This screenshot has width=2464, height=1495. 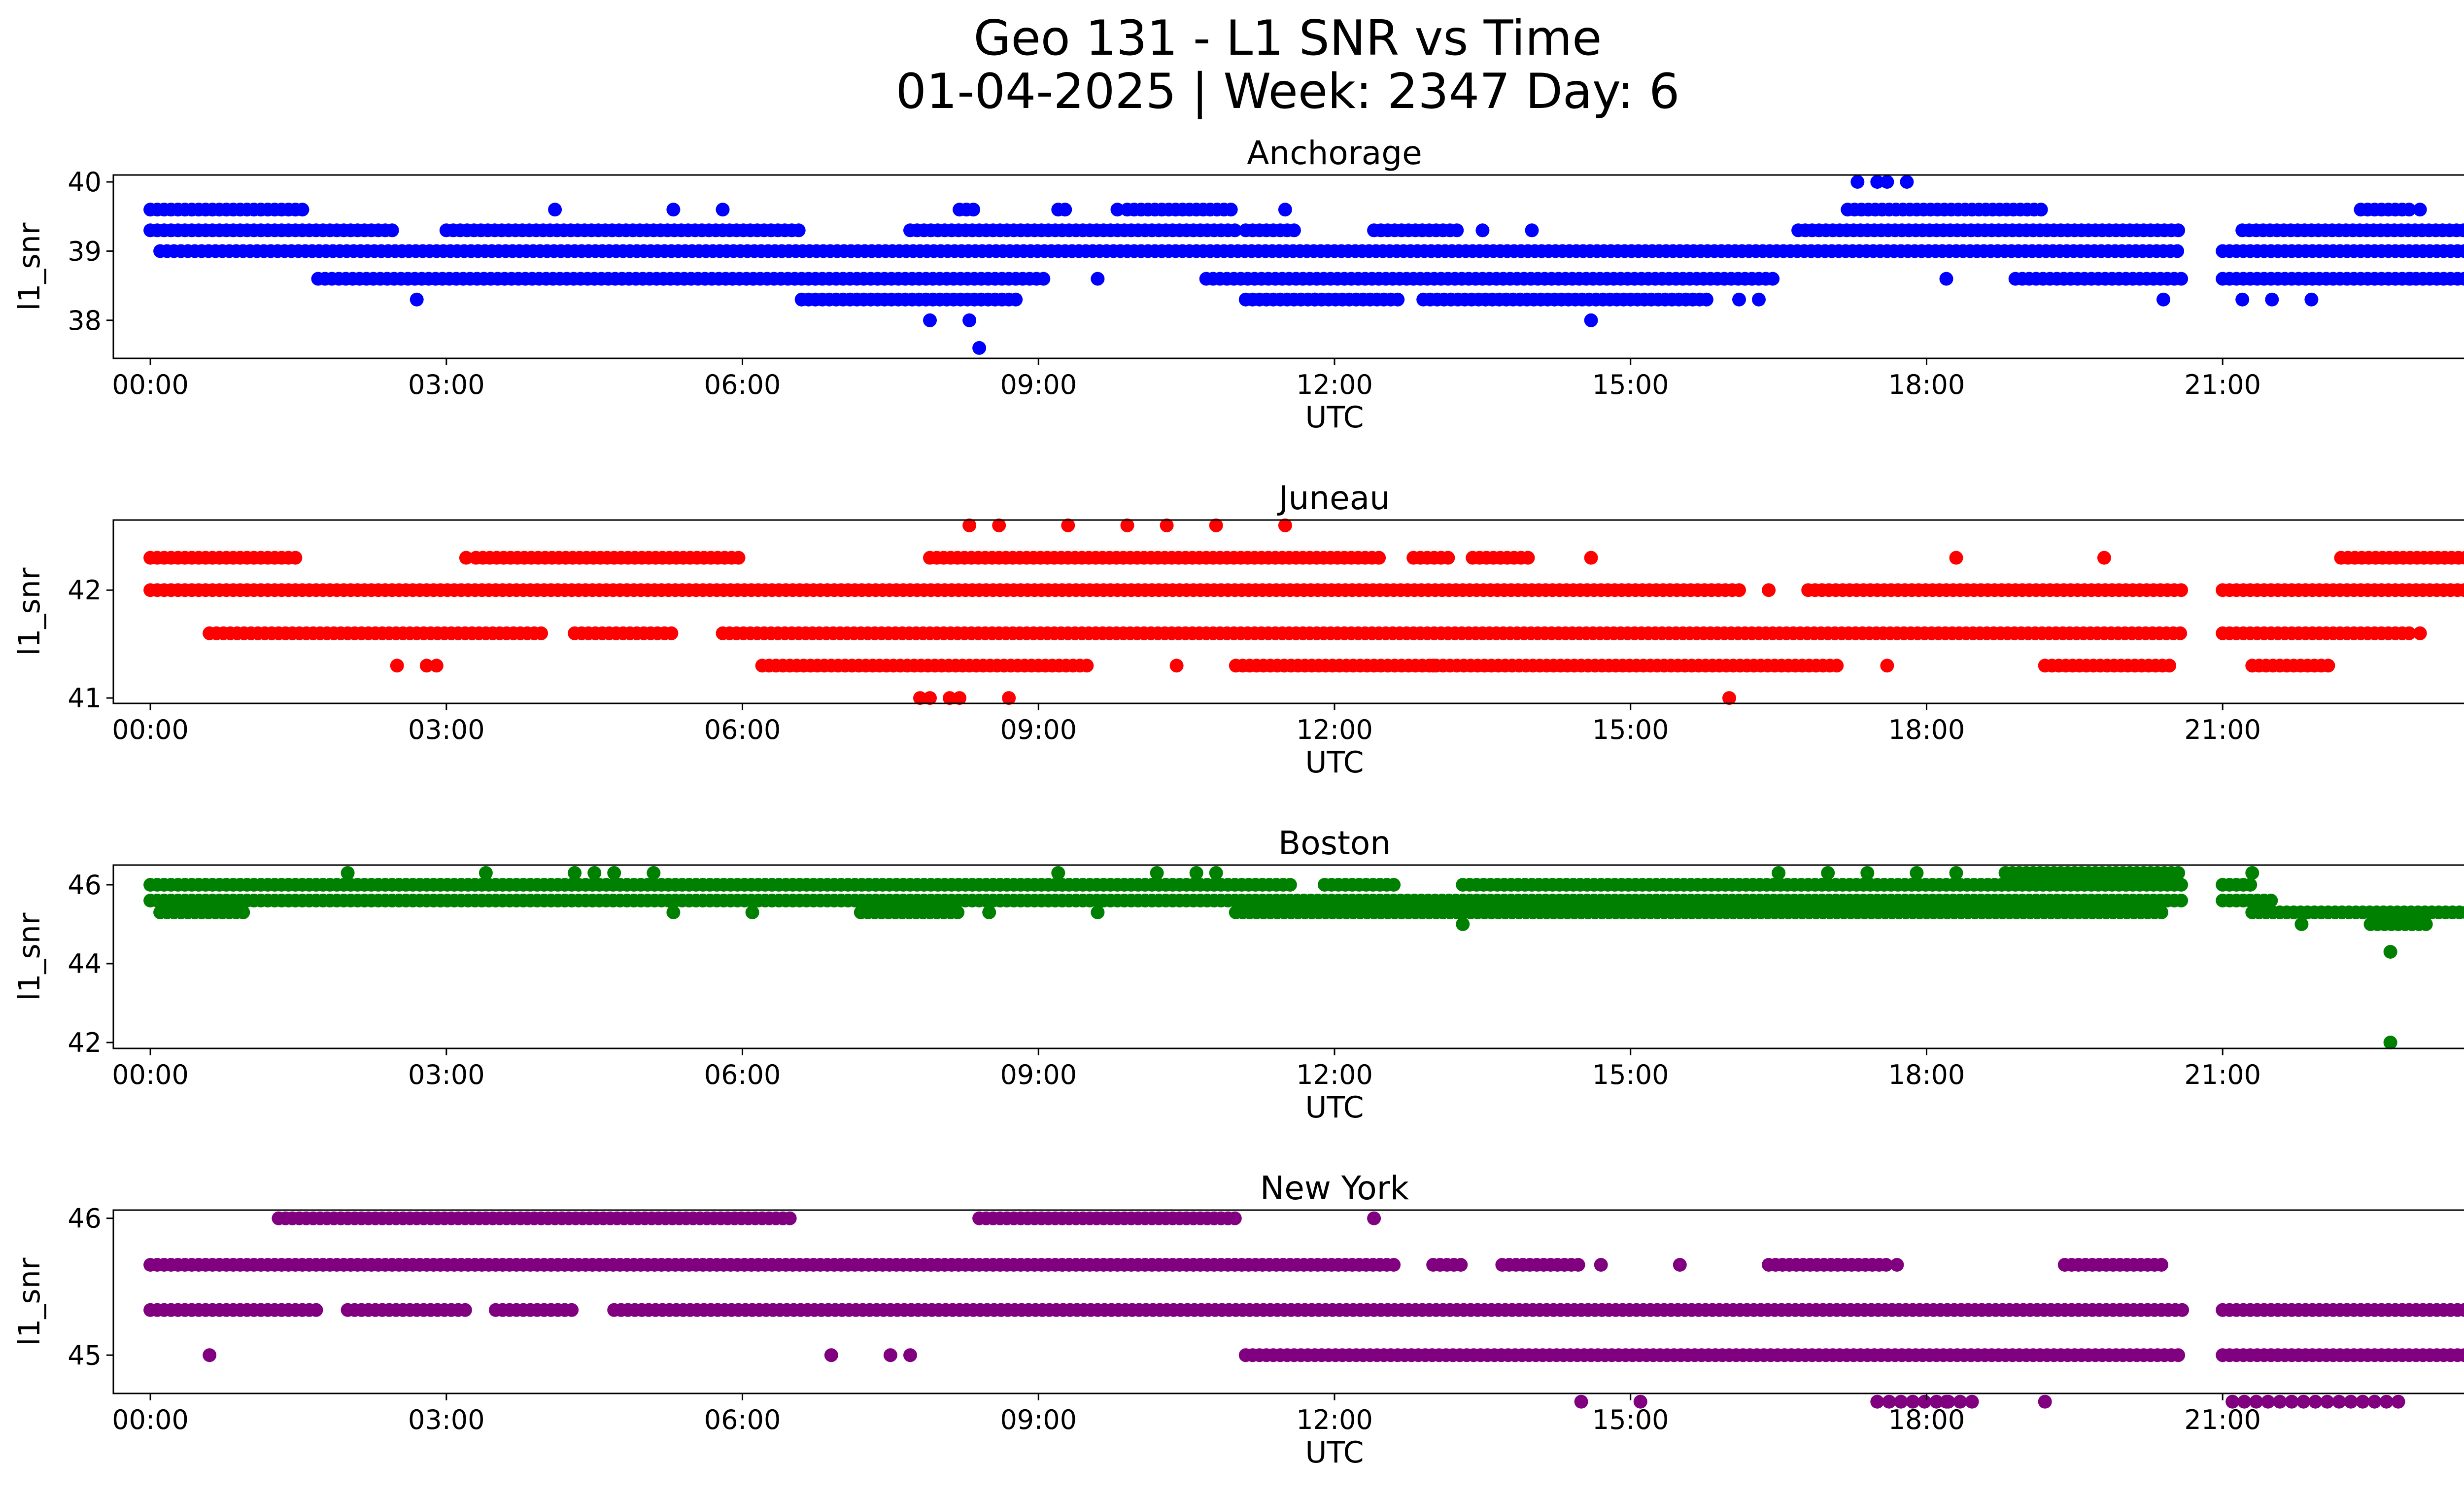 I want to click on x-tick-label: 06:00, so click(x=742, y=384).